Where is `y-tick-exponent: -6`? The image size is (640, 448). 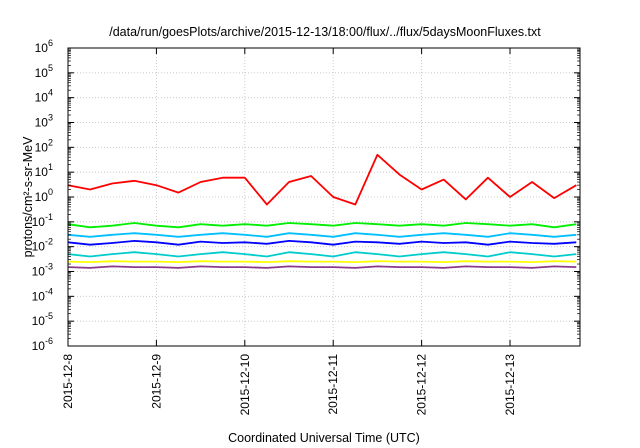 y-tick-exponent: -6 is located at coordinates (49, 341).